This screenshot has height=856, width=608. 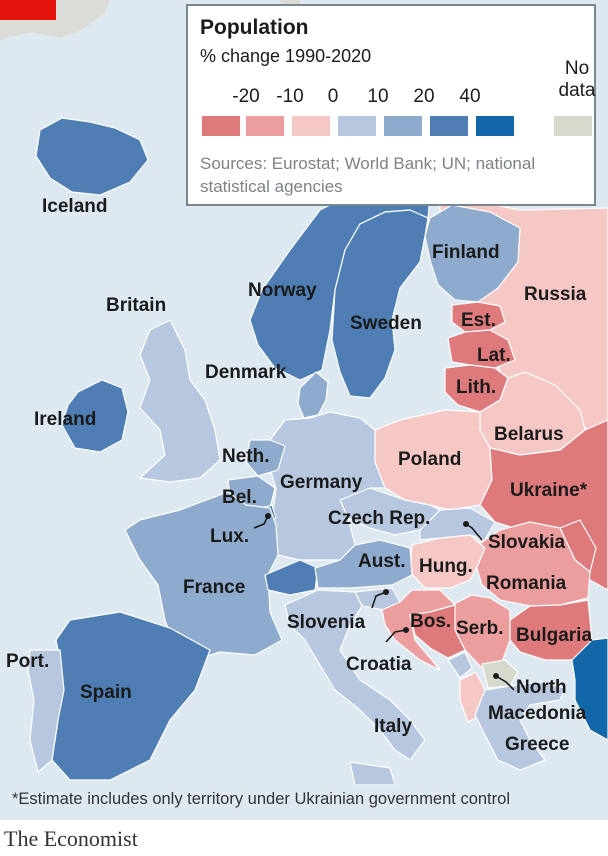 What do you see at coordinates (246, 372) in the screenshot?
I see `label-denmark: Denmark` at bounding box center [246, 372].